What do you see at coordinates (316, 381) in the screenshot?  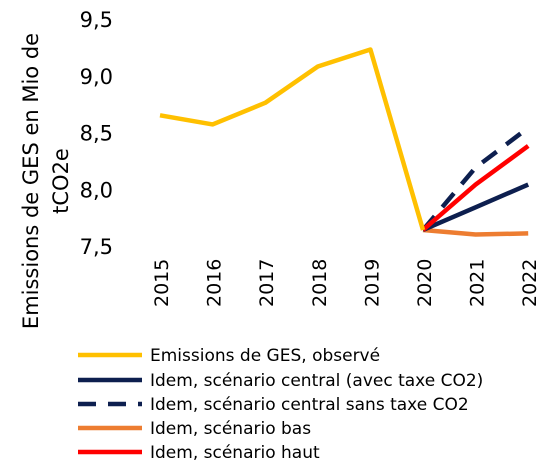 I see `legend-label: Idem, scénario central (avec taxe CO2)` at bounding box center [316, 381].